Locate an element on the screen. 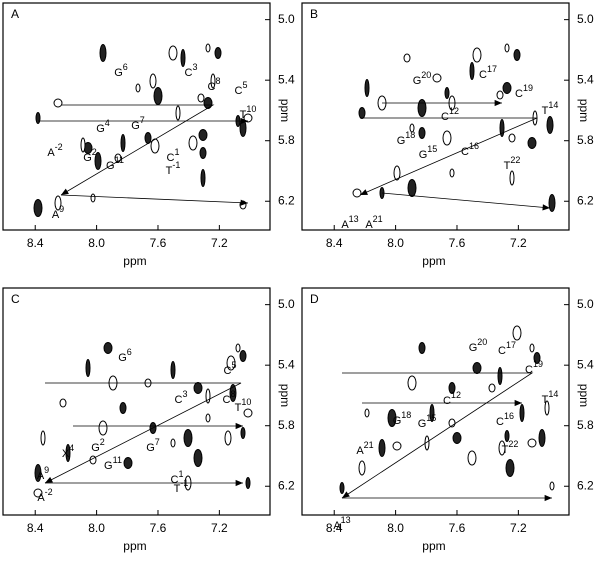 Image resolution: width=600 pixels, height=561 pixels. panel-label: A is located at coordinates (15, 14).